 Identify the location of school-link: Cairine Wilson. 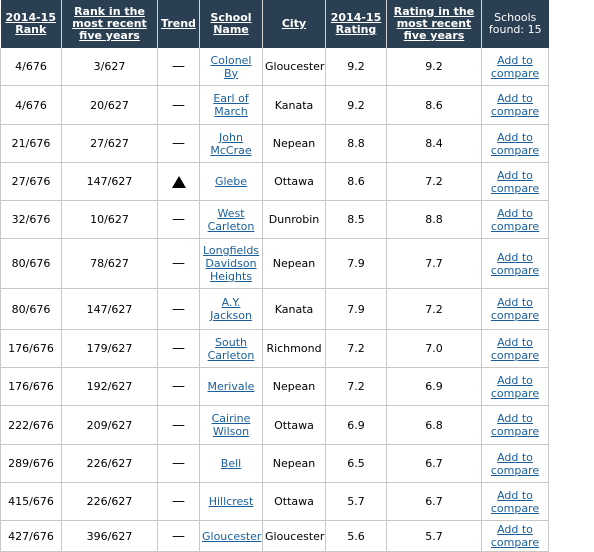
(231, 425).